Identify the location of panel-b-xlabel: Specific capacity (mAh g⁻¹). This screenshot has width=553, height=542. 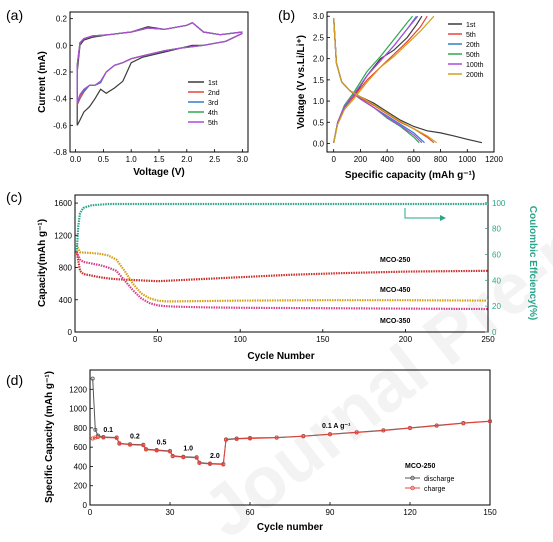
(410, 175).